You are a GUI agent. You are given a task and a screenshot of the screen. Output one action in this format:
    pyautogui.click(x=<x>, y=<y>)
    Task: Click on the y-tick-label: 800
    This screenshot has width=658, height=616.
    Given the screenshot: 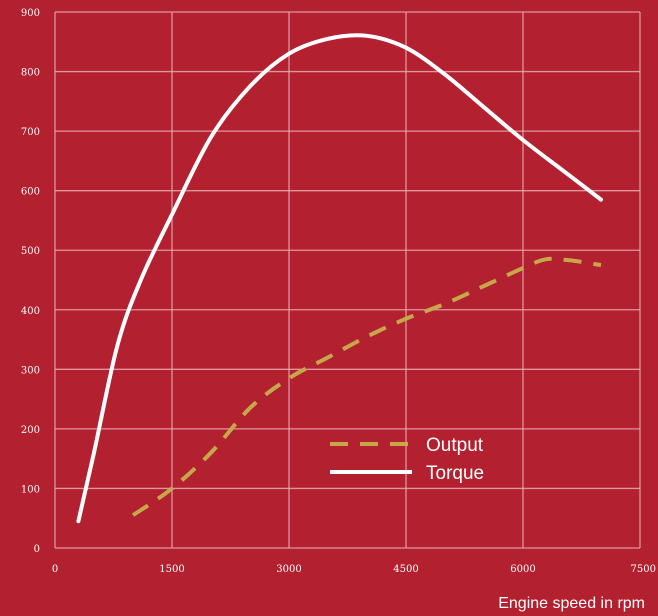 What is the action you would take?
    pyautogui.click(x=30, y=73)
    